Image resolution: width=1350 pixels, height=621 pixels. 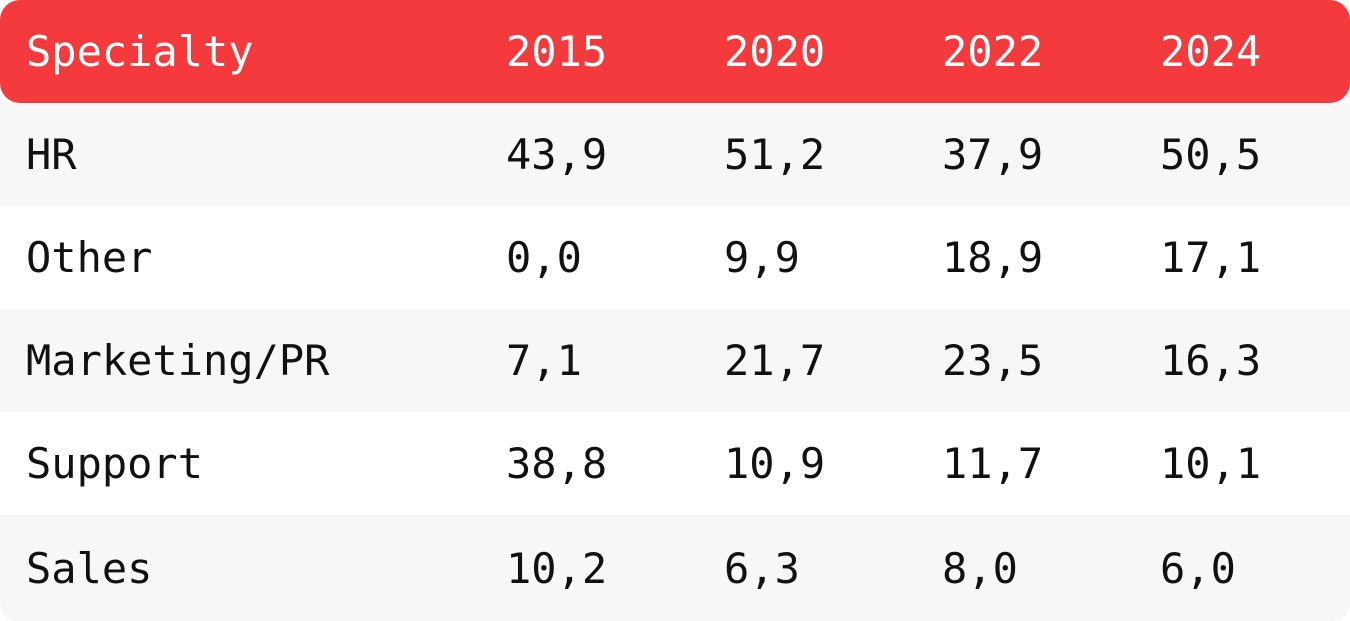 I want to click on table-cell: 37,9, so click(x=993, y=154).